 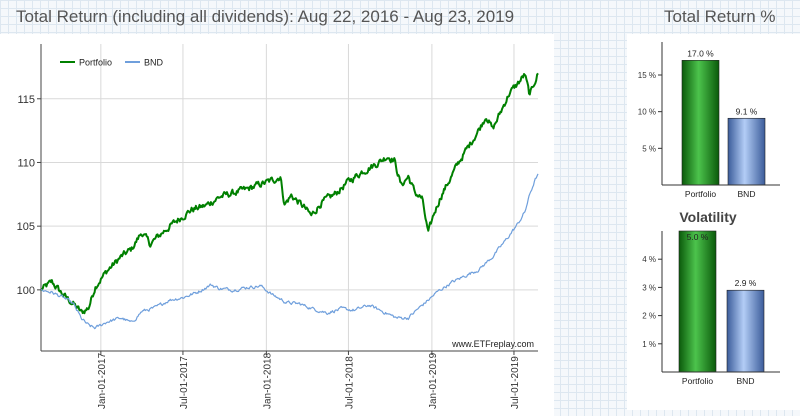 I want to click on y-tick-label: 105, so click(x=26, y=227).